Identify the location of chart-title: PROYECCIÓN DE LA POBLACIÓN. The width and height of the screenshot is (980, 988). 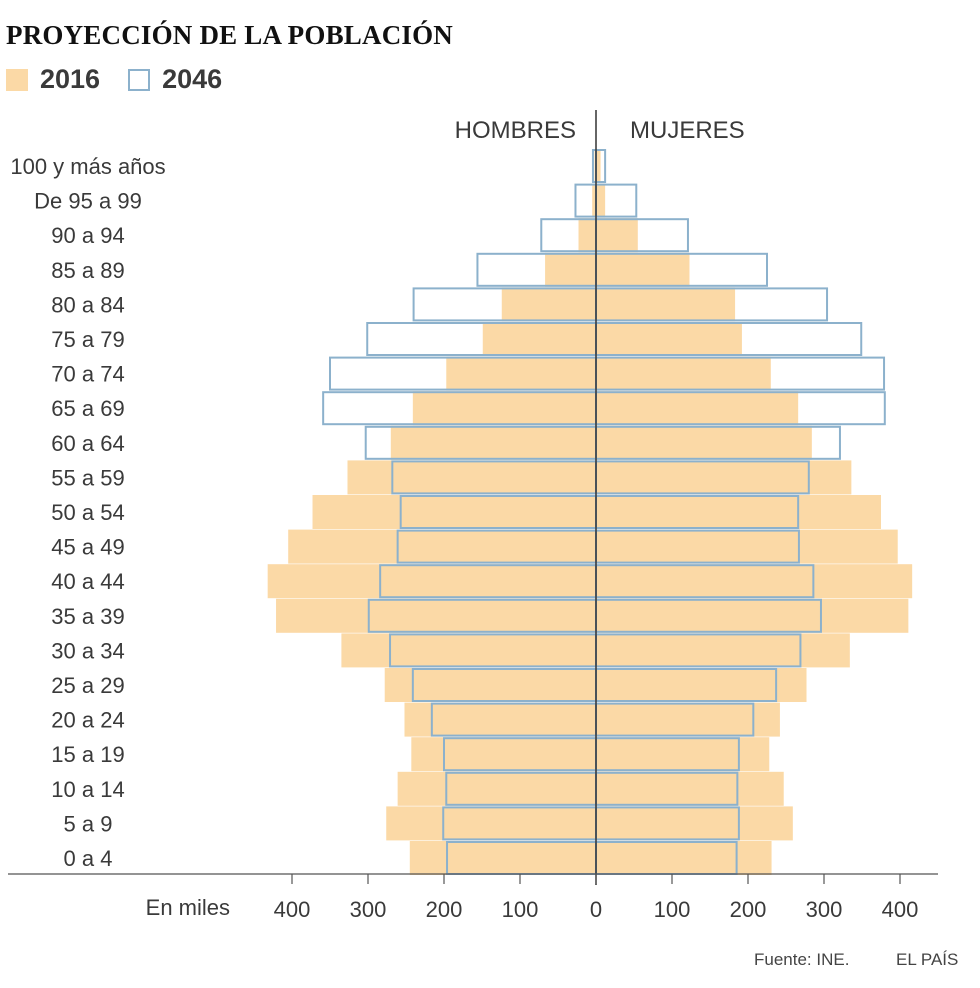
(229, 35).